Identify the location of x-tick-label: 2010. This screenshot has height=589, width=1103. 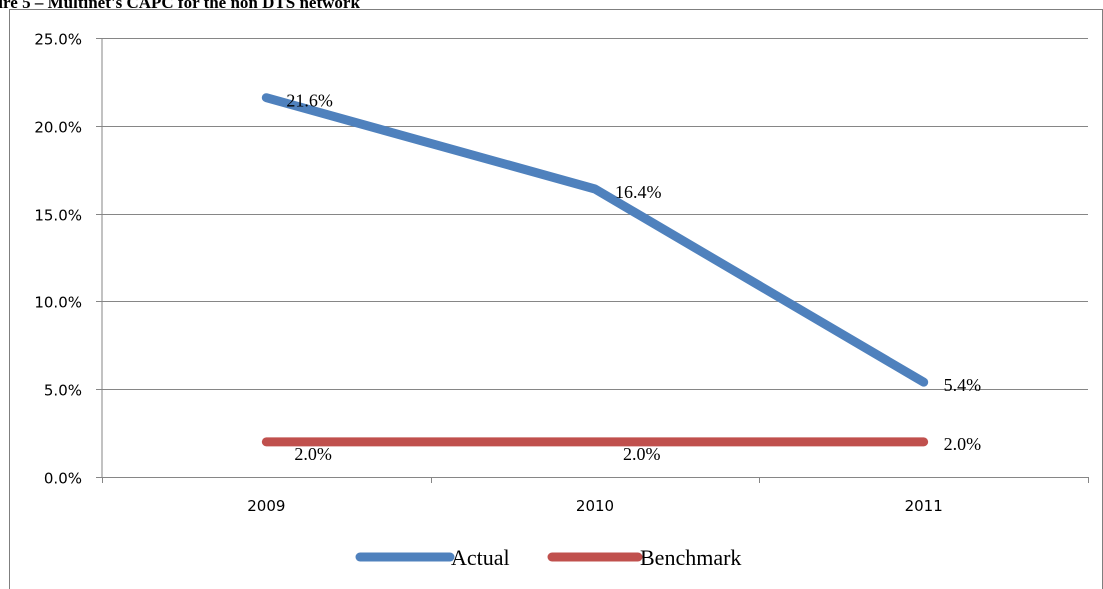
(595, 506).